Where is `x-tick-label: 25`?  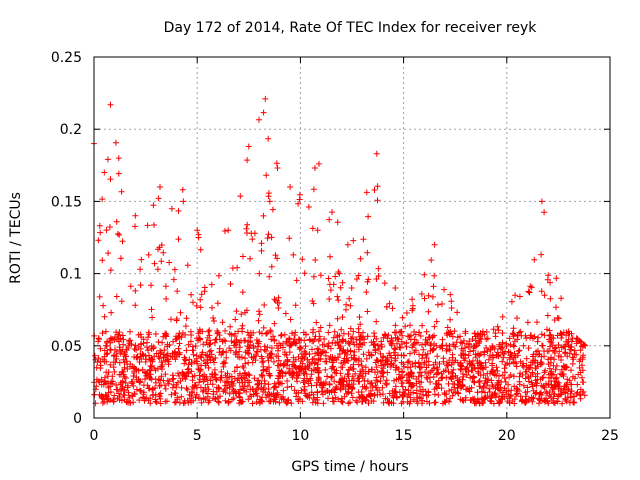
x-tick-label: 25 is located at coordinates (610, 436).